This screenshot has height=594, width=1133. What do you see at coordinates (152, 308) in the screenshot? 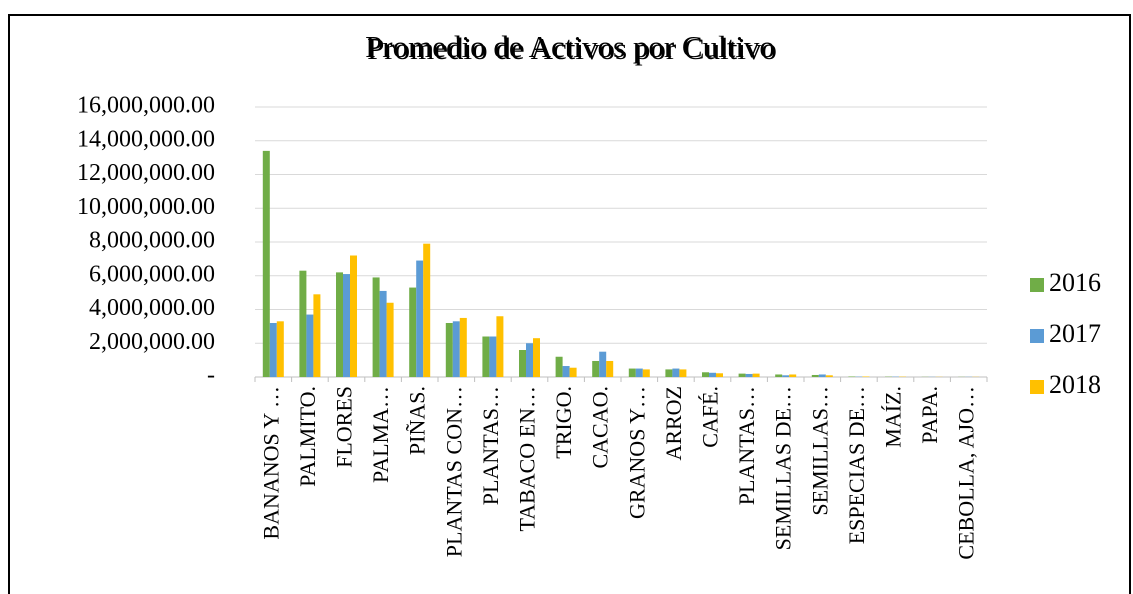
I see `y-tick-label: 4,000,000.00` at bounding box center [152, 308].